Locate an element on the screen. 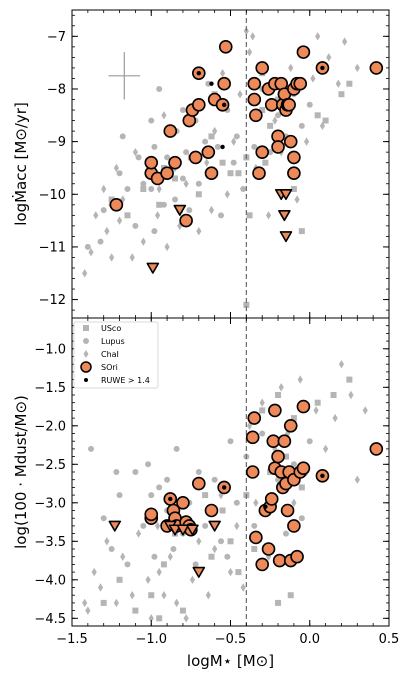 The width and height of the screenshot is (407, 678). legend-box is located at coordinates (116, 355).